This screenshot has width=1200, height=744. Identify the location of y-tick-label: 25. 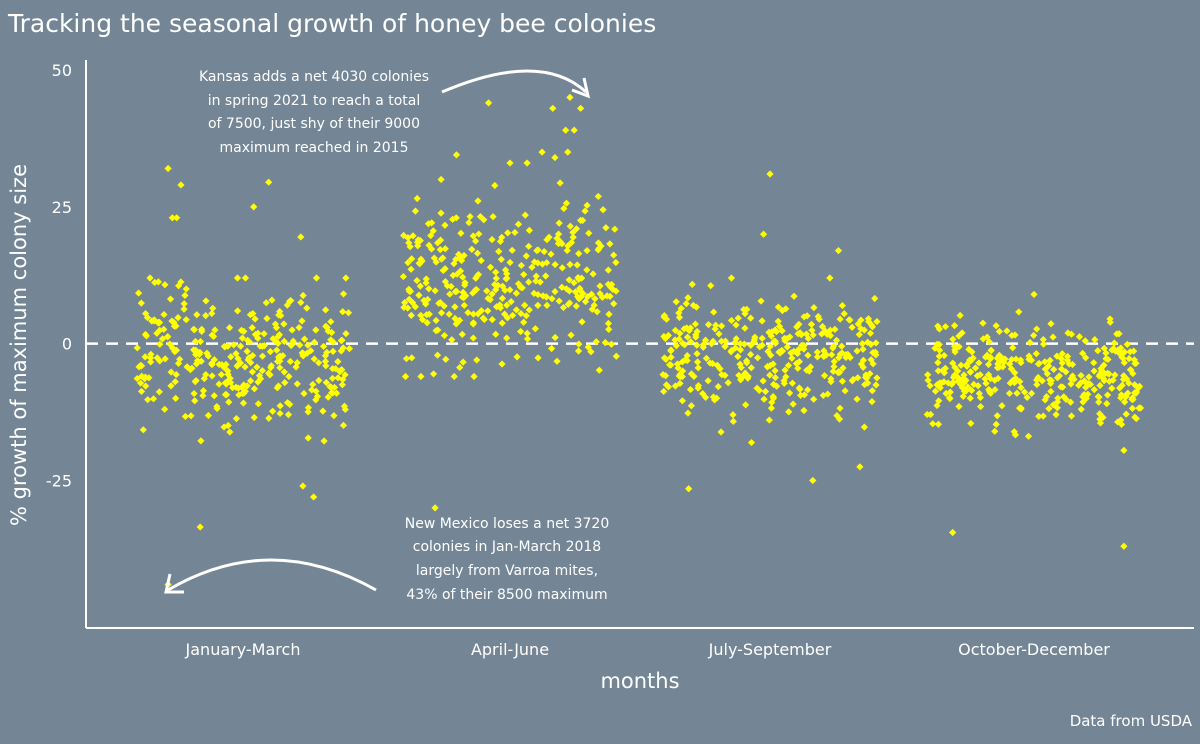
(62, 207).